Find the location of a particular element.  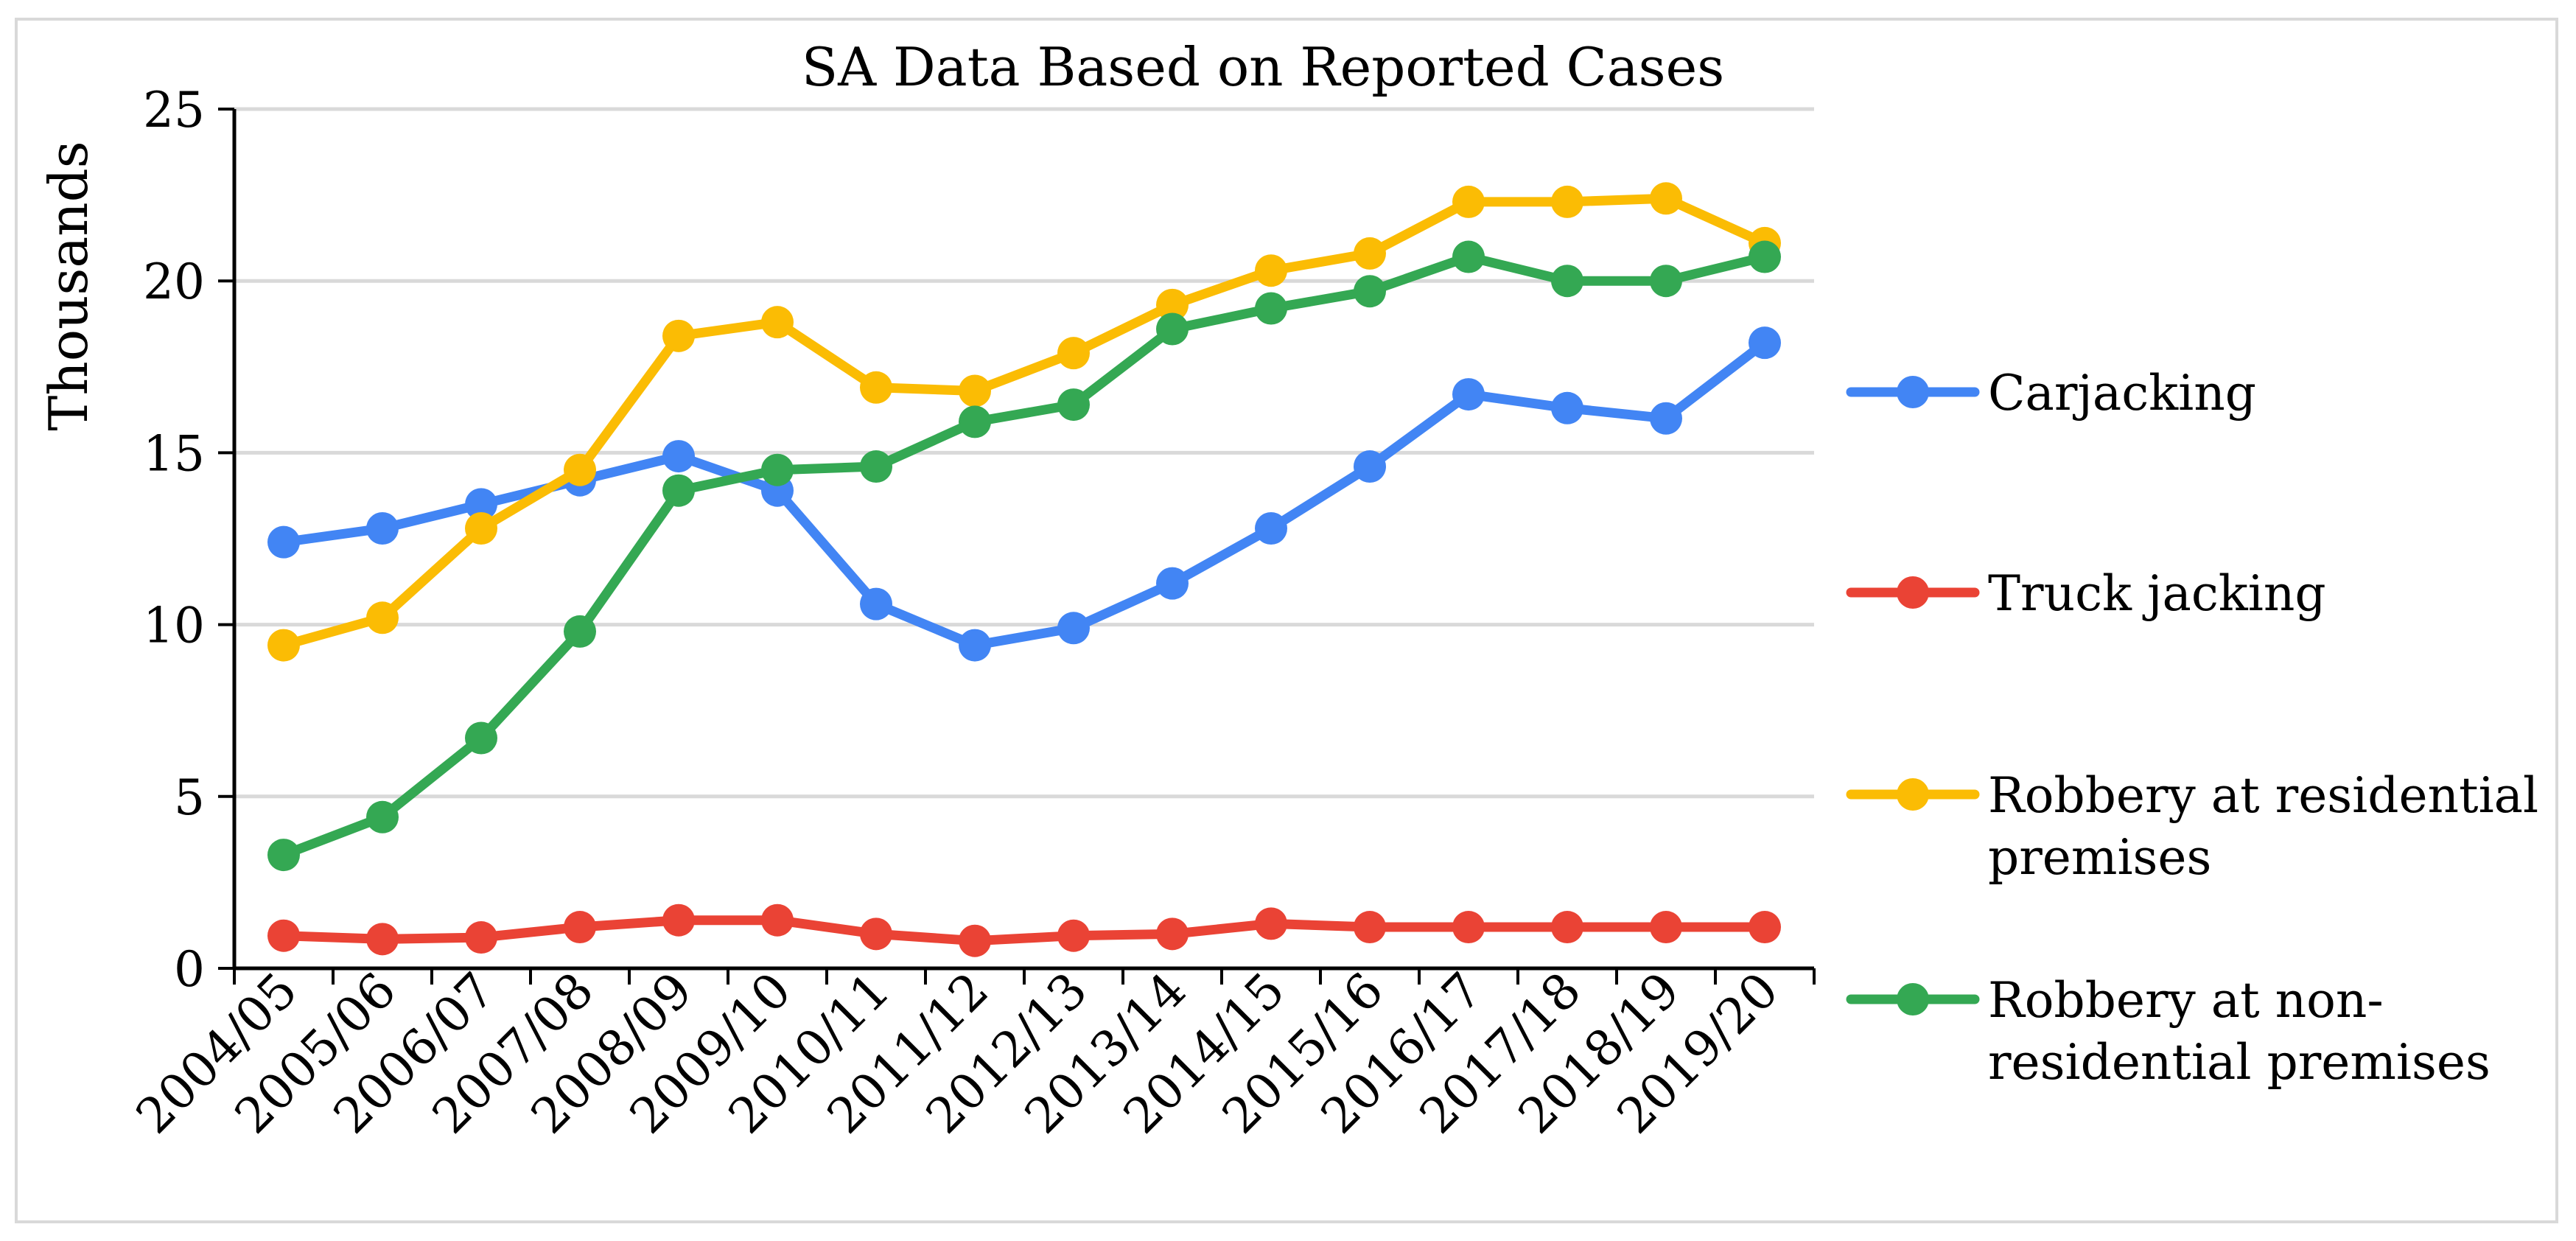

title-backdrop is located at coordinates (1264, 78).